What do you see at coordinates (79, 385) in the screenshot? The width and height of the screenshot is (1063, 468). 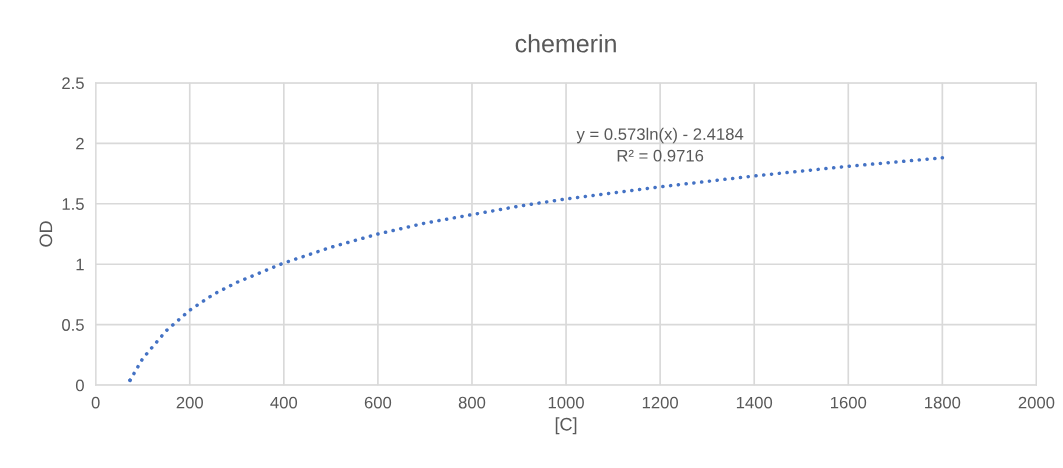 I see `y-tick-label: 0` at bounding box center [79, 385].